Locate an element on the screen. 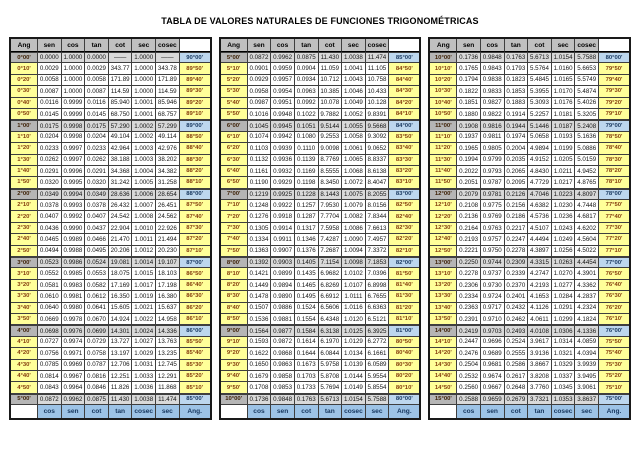 Image resolution: width=640 pixels, height=452 pixels. value-cell: 10.758 is located at coordinates (377, 80).